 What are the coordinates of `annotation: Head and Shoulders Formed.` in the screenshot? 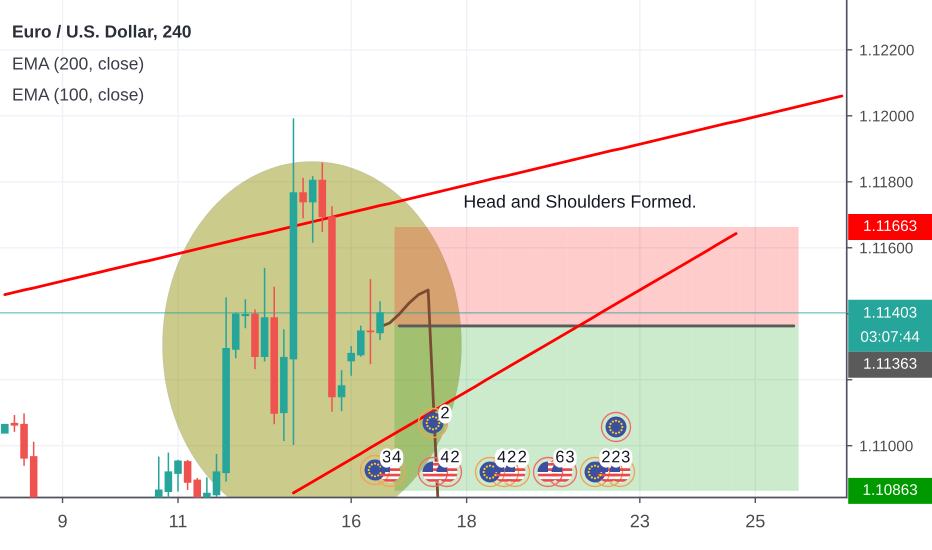 It's located at (579, 201).